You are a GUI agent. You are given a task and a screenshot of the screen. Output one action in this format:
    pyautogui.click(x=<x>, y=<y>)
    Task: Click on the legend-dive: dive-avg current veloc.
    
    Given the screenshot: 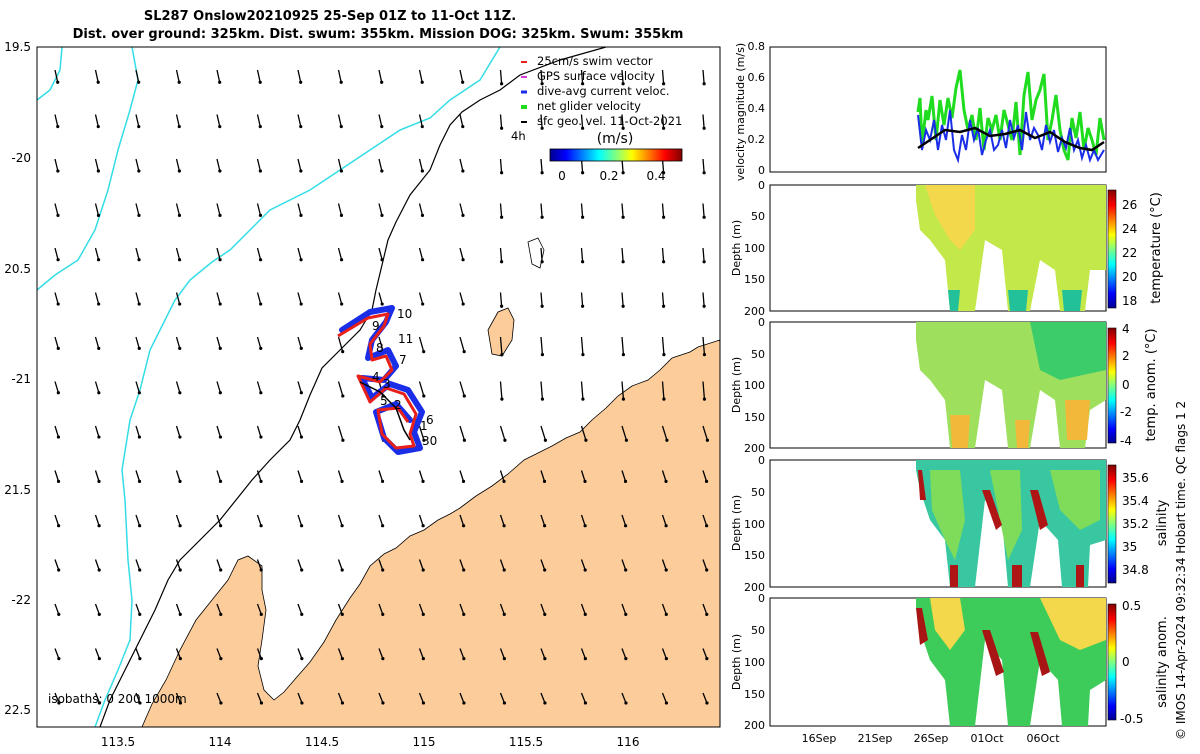 What is the action you would take?
    pyautogui.click(x=603, y=91)
    